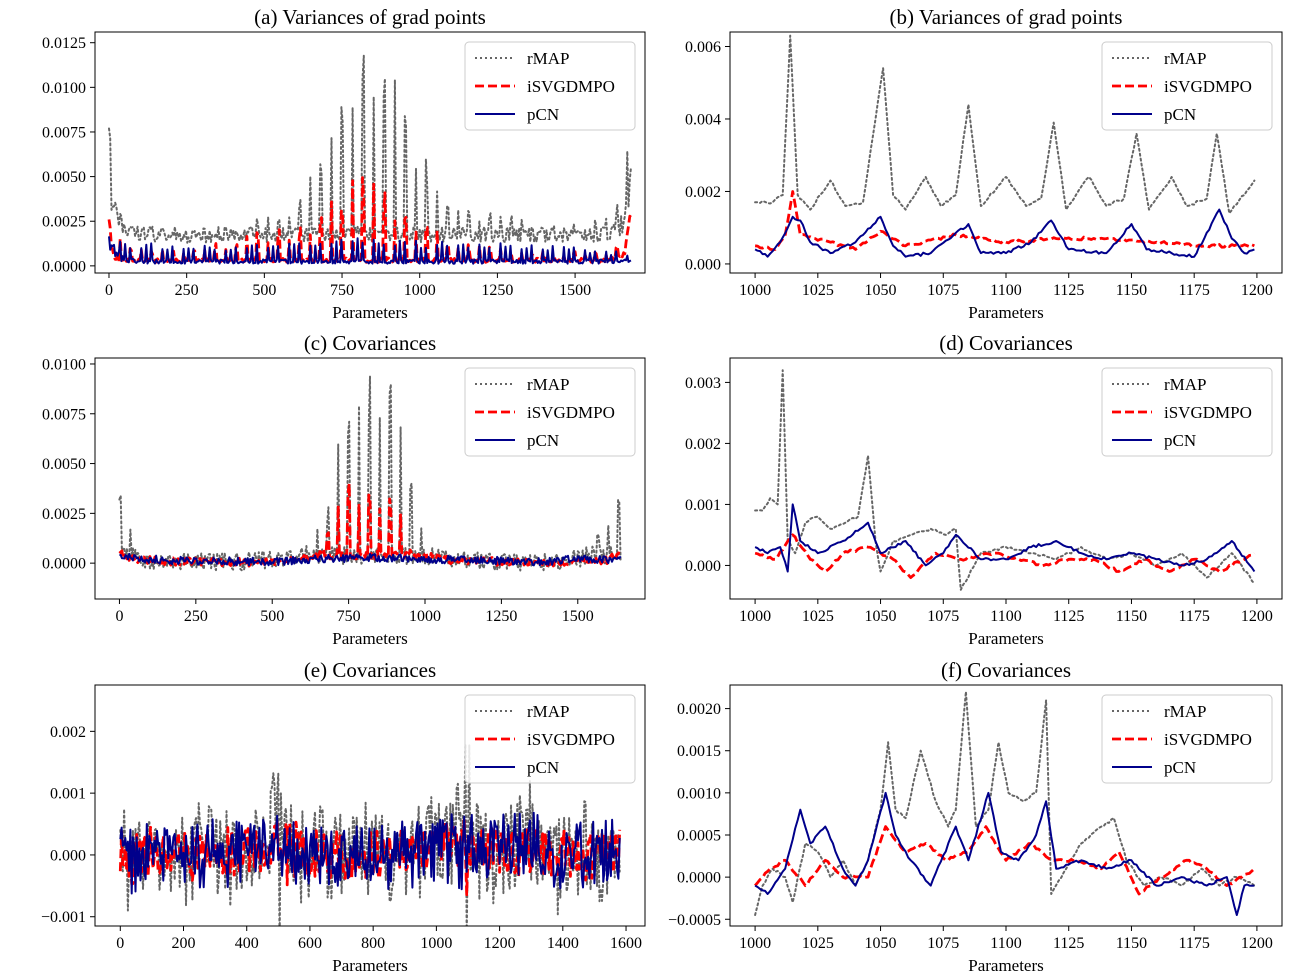  Describe the element at coordinates (370, 17) in the screenshot. I see `panel-title: (a) Variances of grad points` at that location.